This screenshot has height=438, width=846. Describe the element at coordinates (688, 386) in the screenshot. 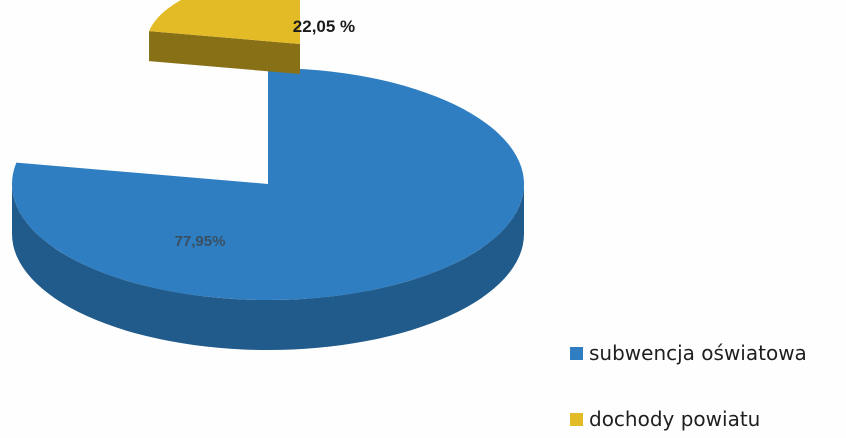

I see `legend: subwencja oświatowa dochody powiatu` at that location.